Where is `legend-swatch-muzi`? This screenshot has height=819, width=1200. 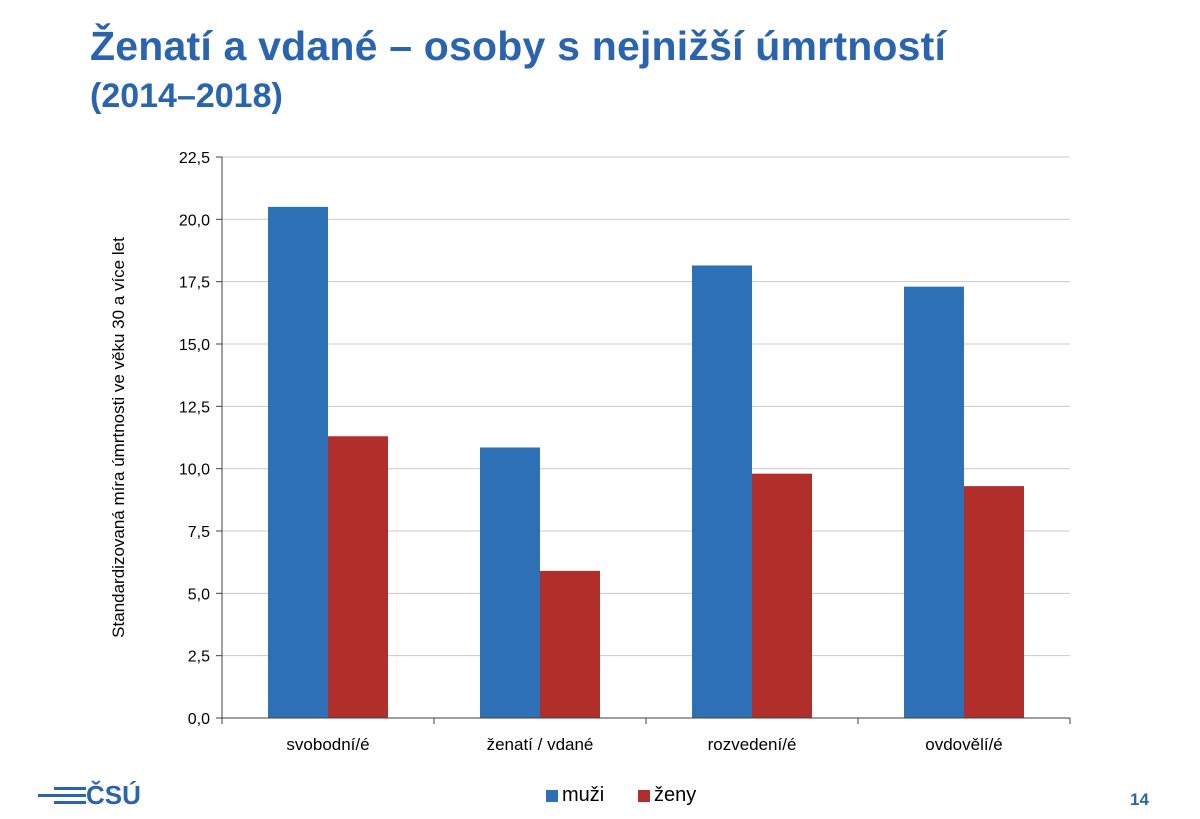
legend-swatch-muzi is located at coordinates (552, 796).